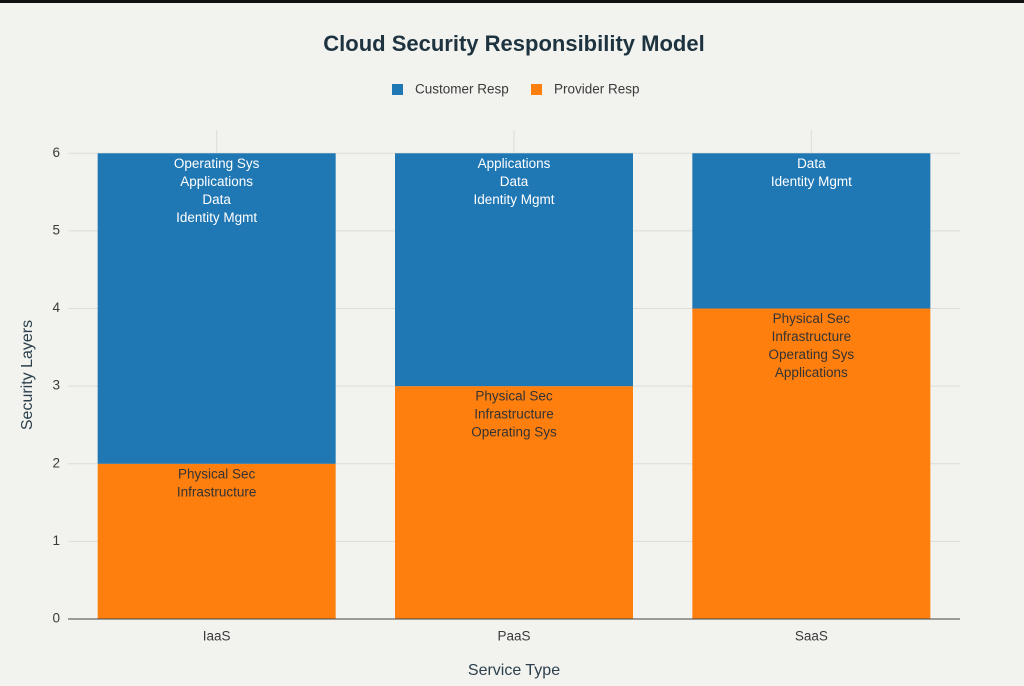 The width and height of the screenshot is (1024, 686). What do you see at coordinates (514, 670) in the screenshot?
I see `x-axis-title: Service Type` at bounding box center [514, 670].